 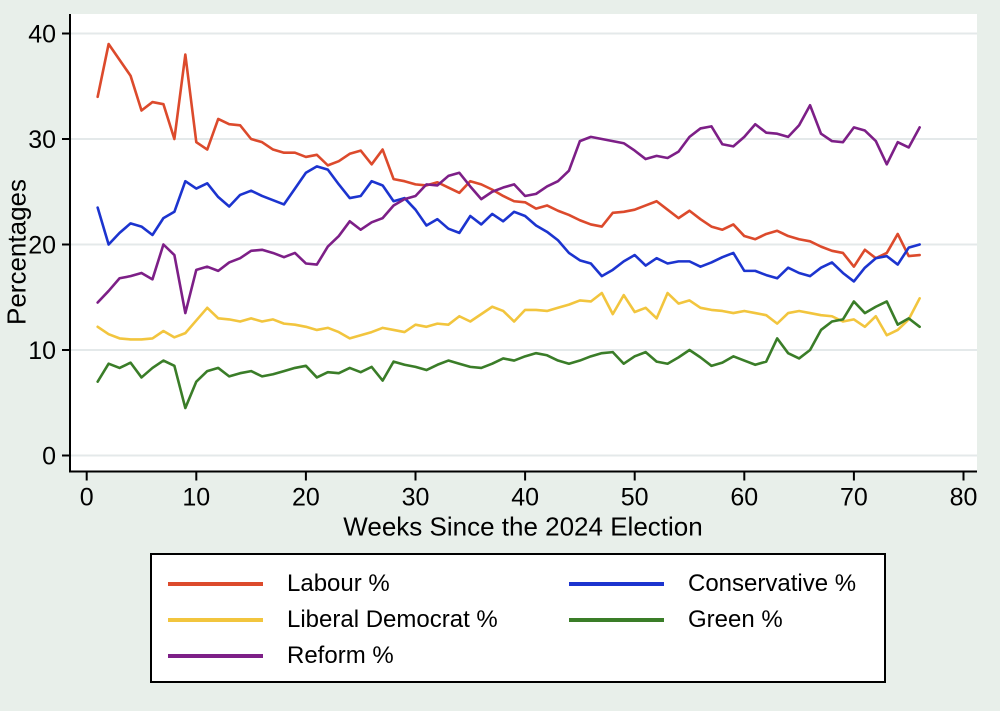 What do you see at coordinates (42, 140) in the screenshot?
I see `y-tick-label: 30` at bounding box center [42, 140].